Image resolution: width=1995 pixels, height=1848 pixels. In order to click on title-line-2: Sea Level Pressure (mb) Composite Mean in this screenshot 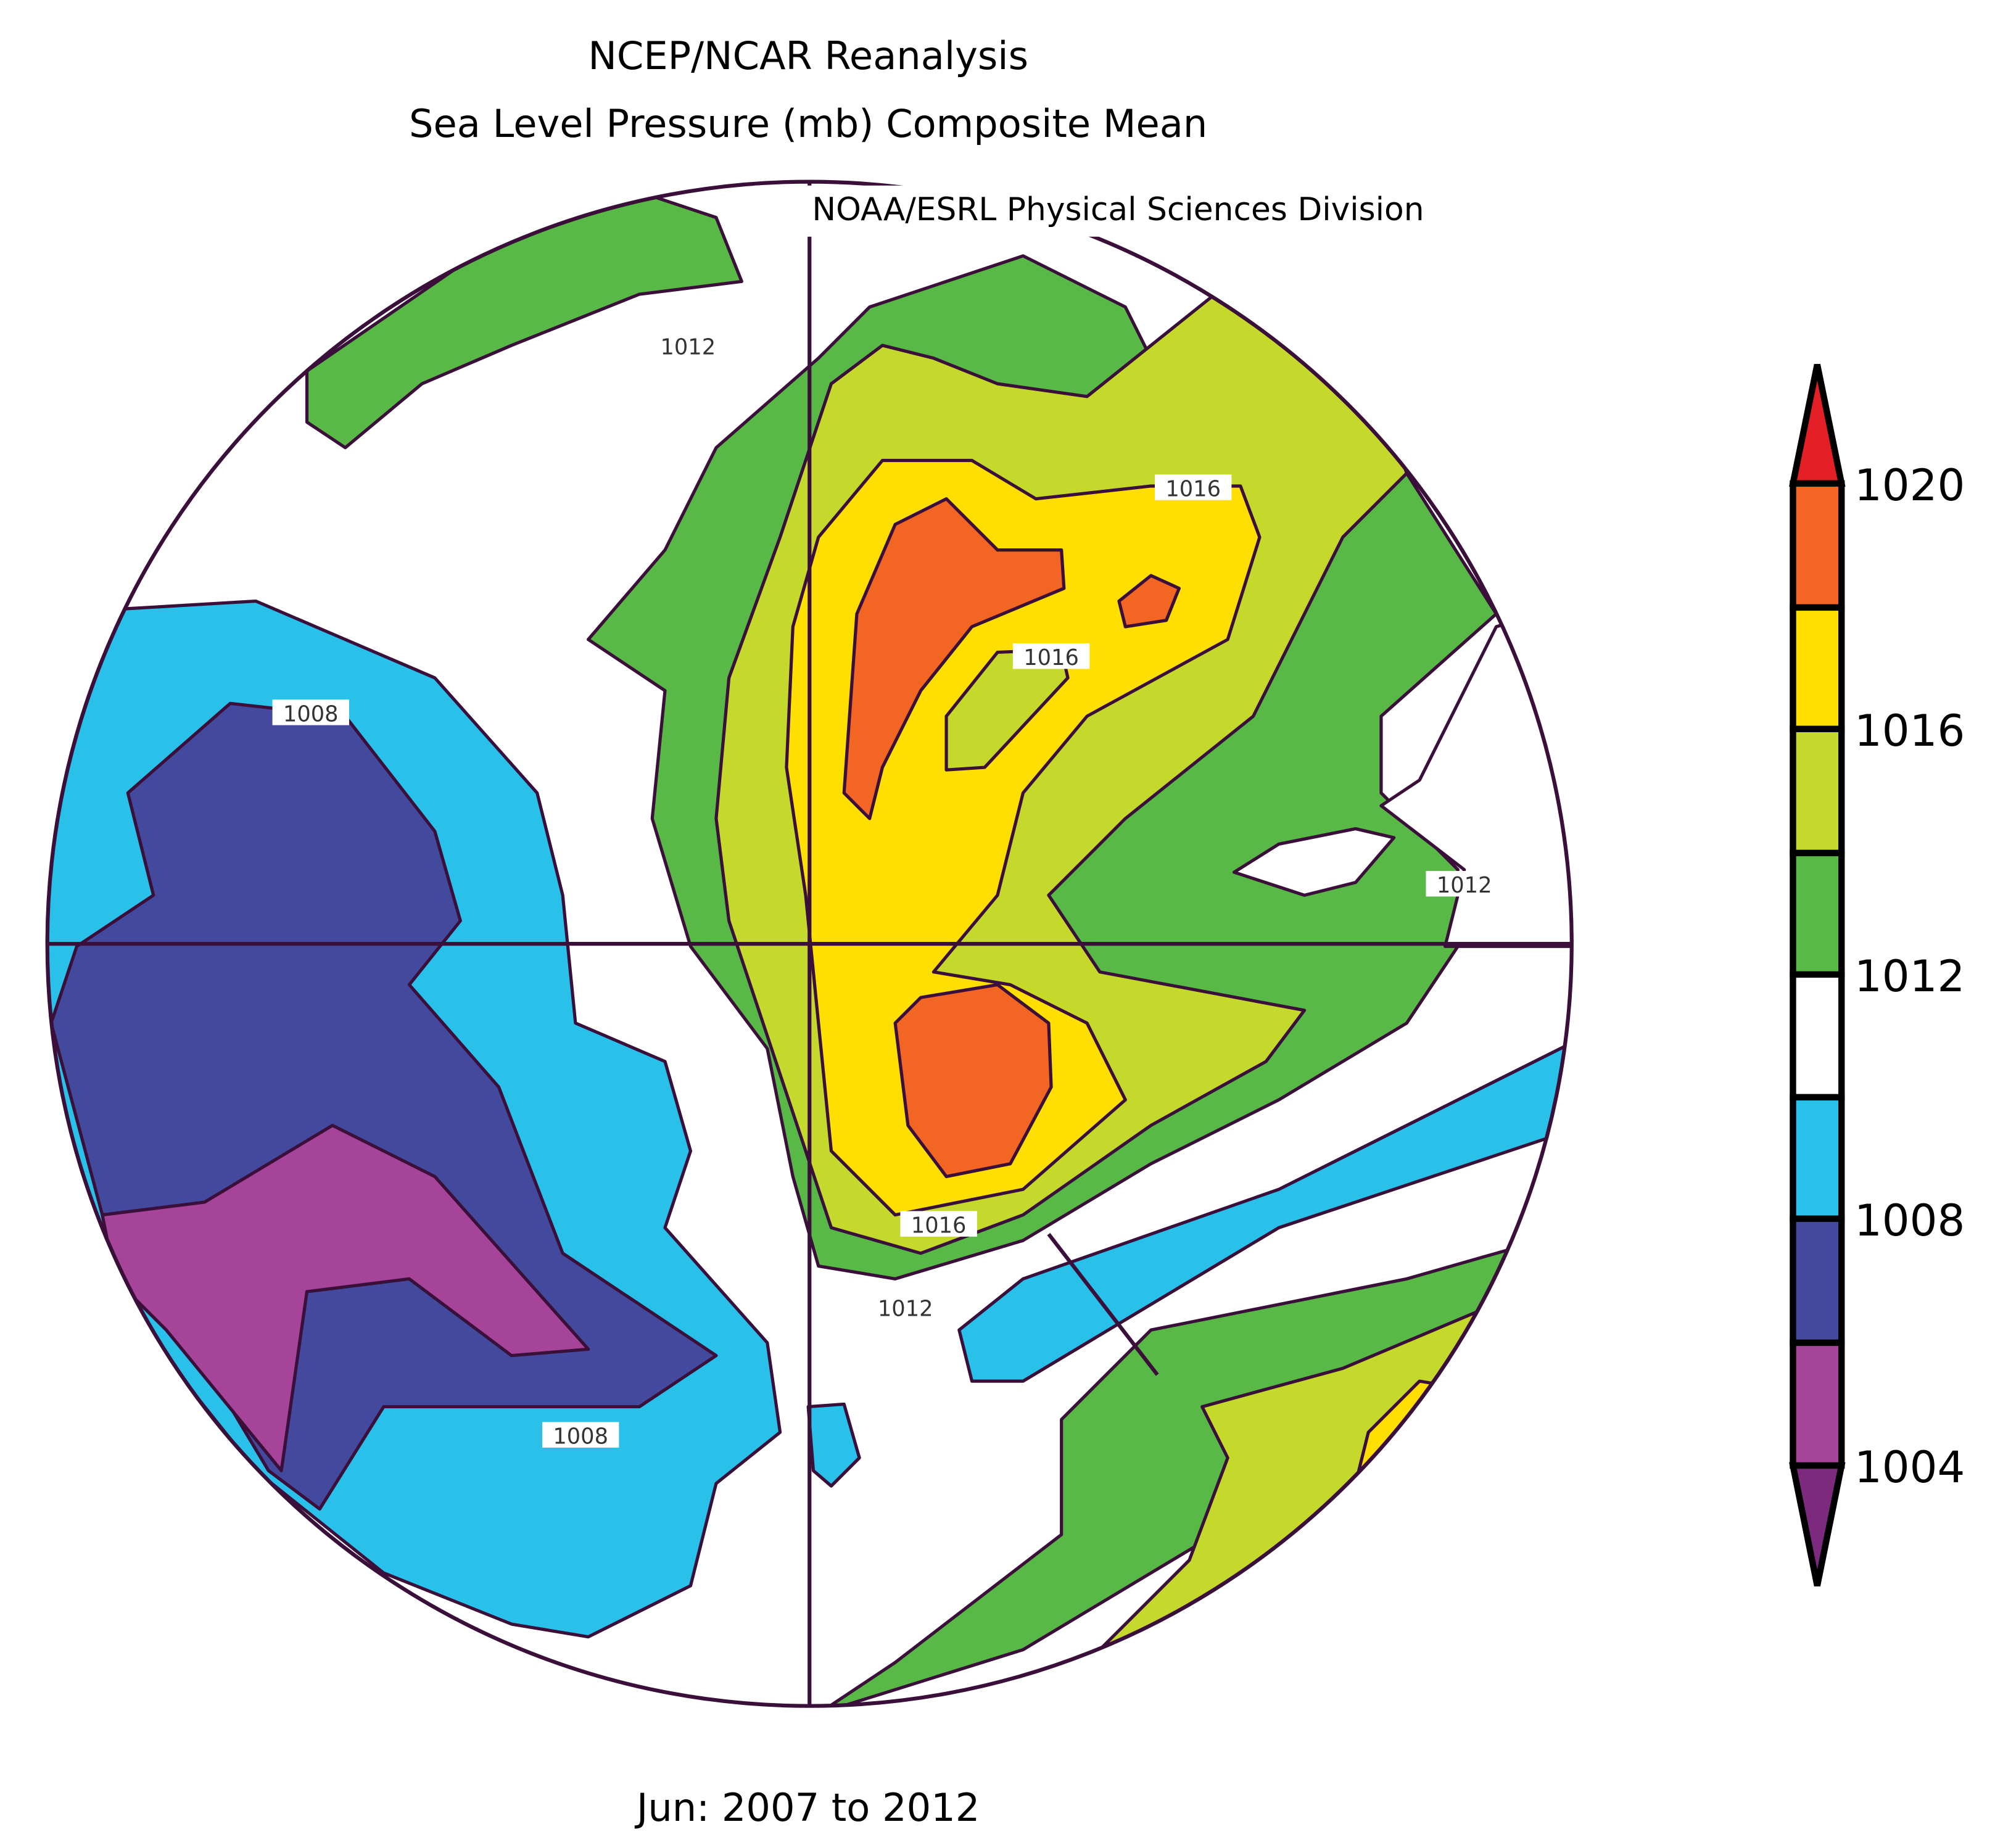, I will do `click(808, 123)`.